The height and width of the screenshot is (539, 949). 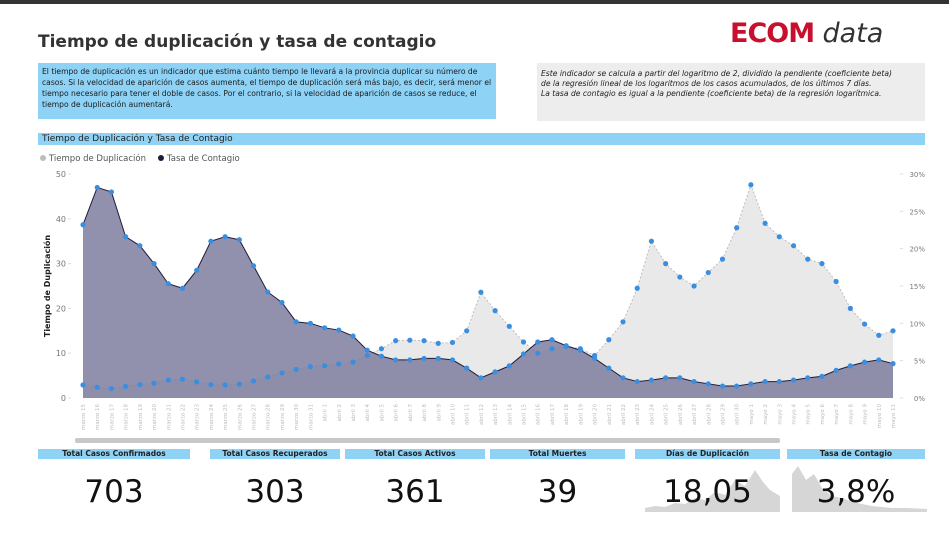 I want to click on x-tick-label: mayo 10, so click(x=880, y=416).